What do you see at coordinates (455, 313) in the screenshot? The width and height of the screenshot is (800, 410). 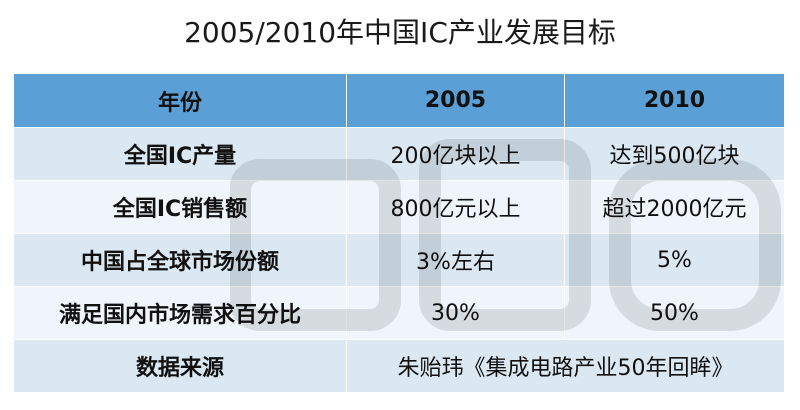 I see `cell-2005: 30%` at bounding box center [455, 313].